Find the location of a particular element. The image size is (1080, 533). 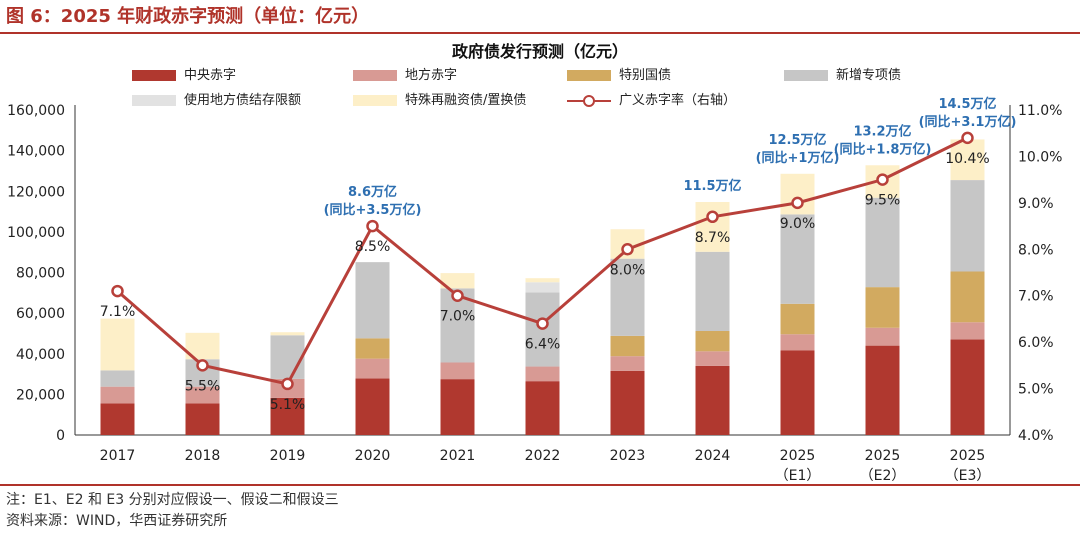

total-annotation: 11.5万亿 is located at coordinates (712, 186).